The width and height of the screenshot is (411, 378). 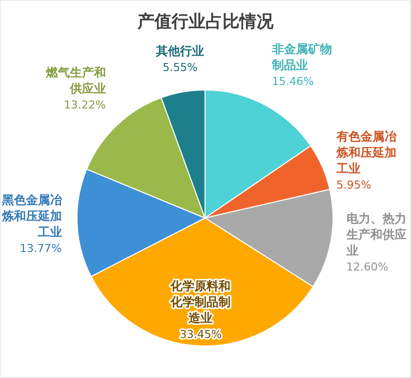 I want to click on slice-label: 非金属矿物制品业, so click(x=301, y=57).